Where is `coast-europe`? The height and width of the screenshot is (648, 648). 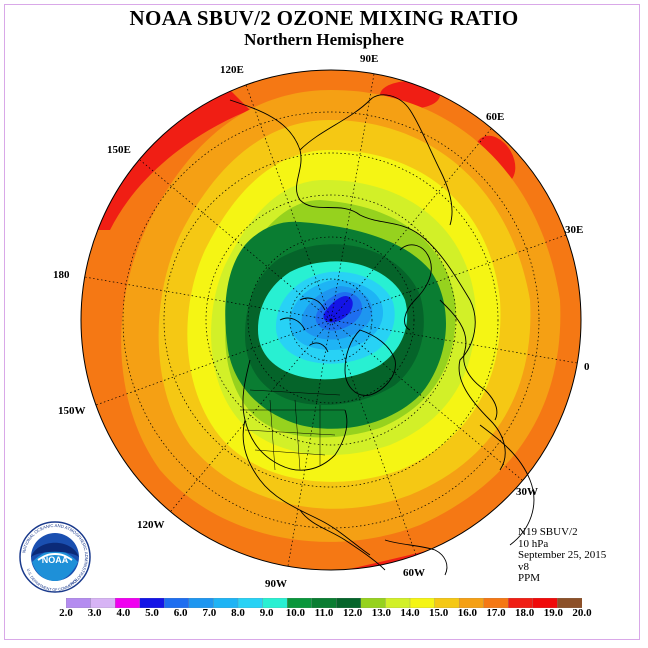 coast-europe is located at coordinates (468, 360).